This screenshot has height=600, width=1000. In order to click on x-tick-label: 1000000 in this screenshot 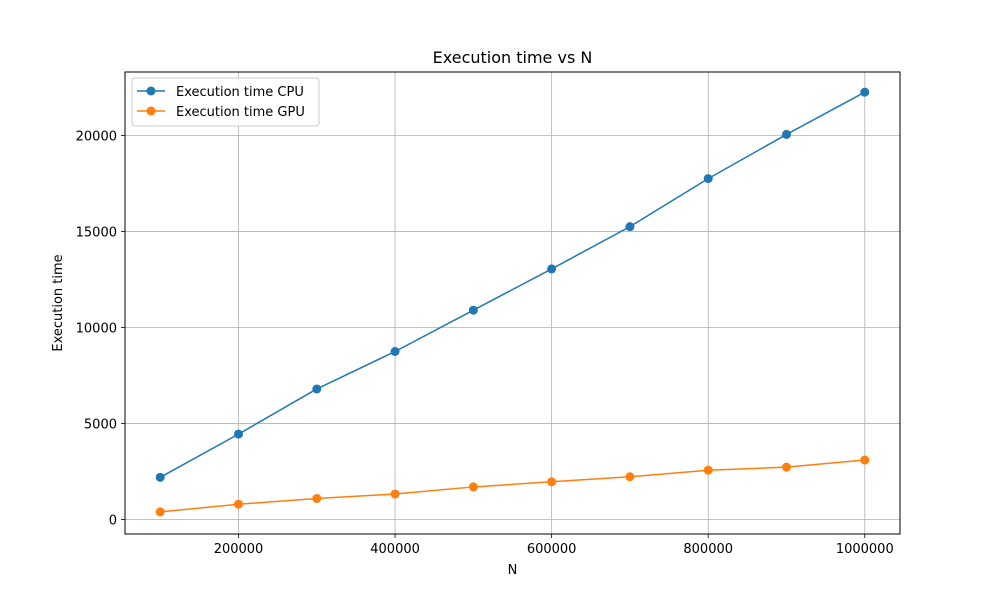, I will do `click(865, 549)`.